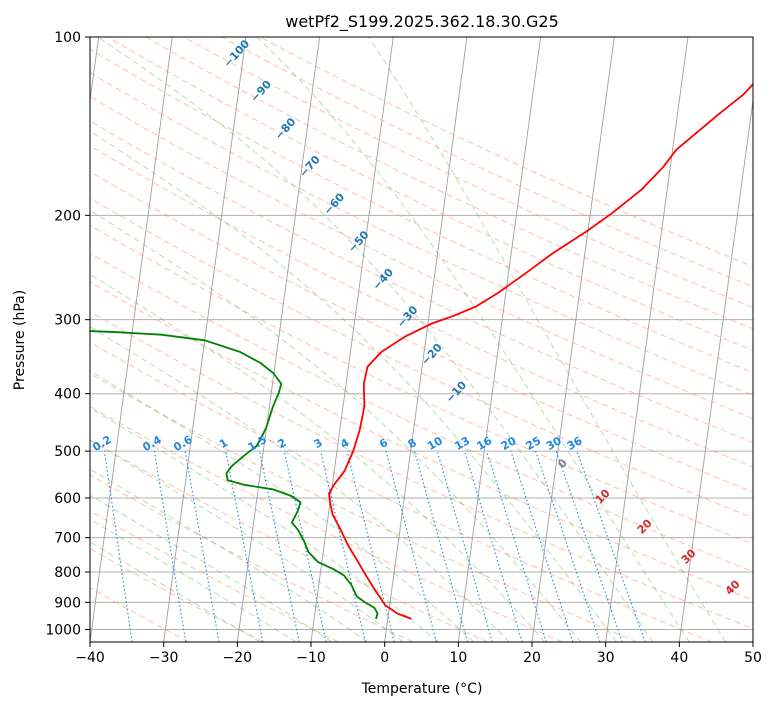  Describe the element at coordinates (753, 658) in the screenshot. I see `x-tick-label: 50` at that location.